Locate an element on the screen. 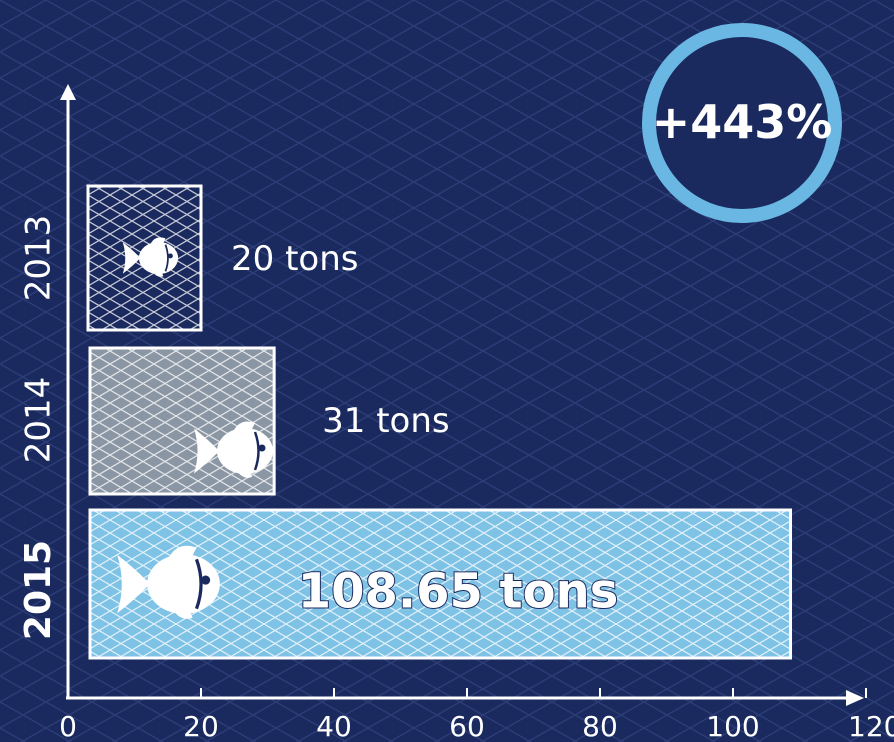  x-tick-label-60: 60 is located at coordinates (467, 726).